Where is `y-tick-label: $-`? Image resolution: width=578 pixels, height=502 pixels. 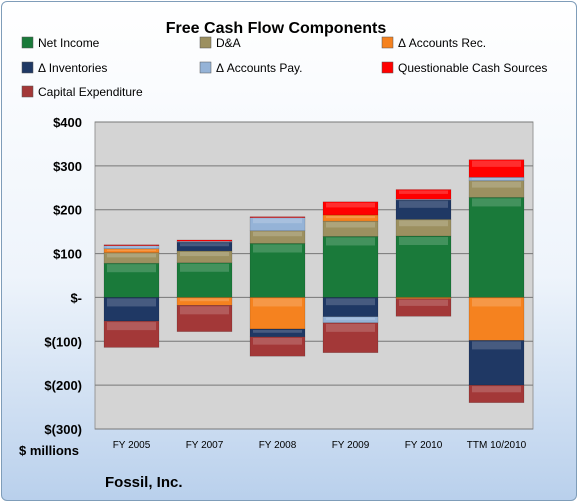
y-tick-label: $- is located at coordinates (76, 297).